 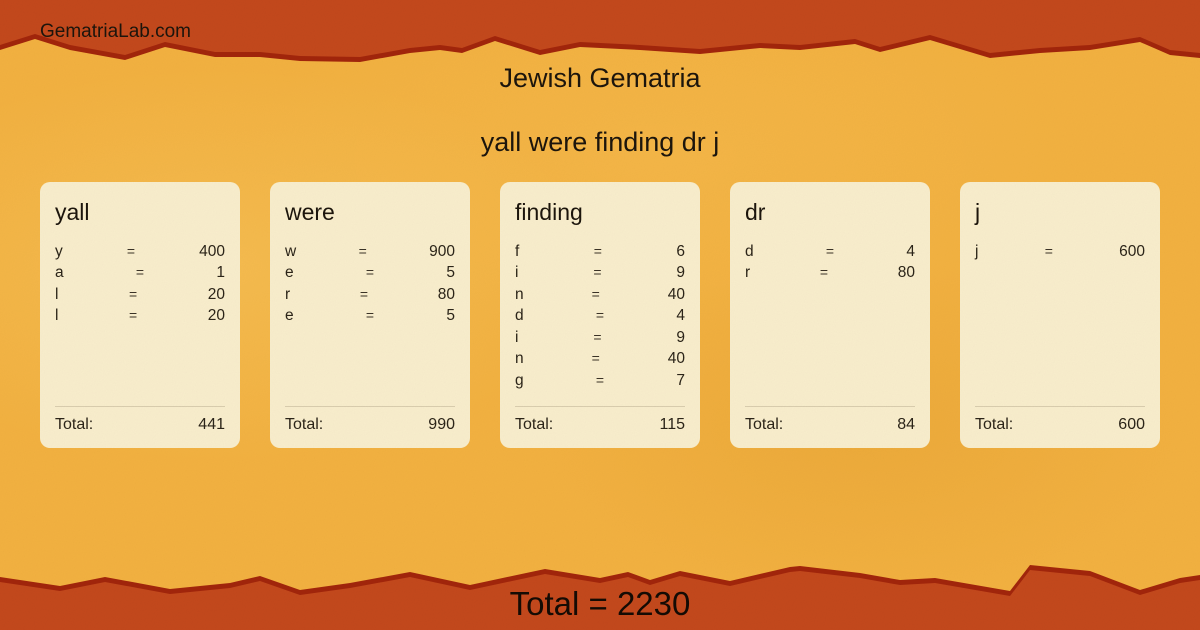 What do you see at coordinates (450, 273) in the screenshot?
I see `letter-value: 5` at bounding box center [450, 273].